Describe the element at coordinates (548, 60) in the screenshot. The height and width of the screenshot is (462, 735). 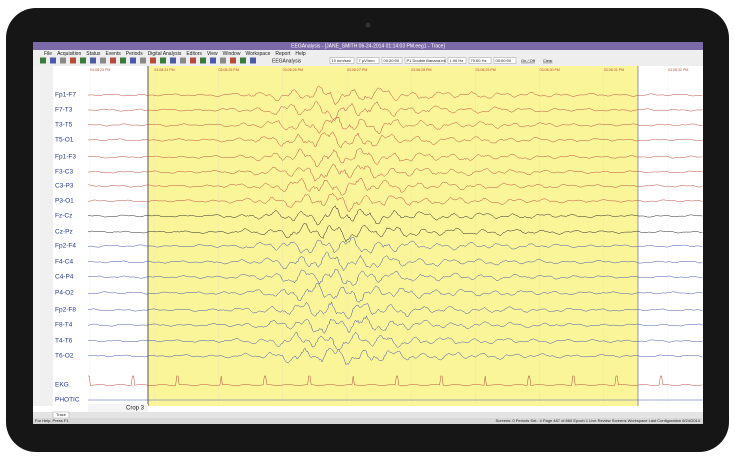
I see `toolbar-button: Clear` at that location.